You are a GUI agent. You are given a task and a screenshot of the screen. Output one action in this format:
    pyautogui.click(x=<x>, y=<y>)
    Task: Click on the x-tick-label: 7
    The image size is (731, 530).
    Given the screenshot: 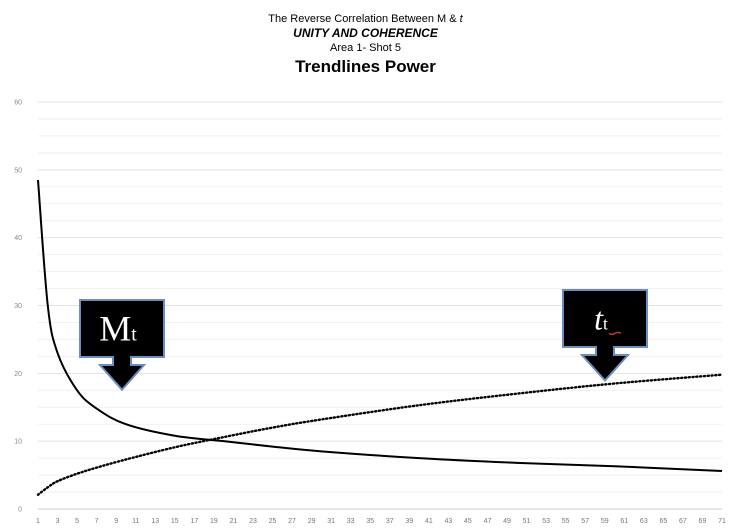 What is the action you would take?
    pyautogui.click(x=97, y=521)
    